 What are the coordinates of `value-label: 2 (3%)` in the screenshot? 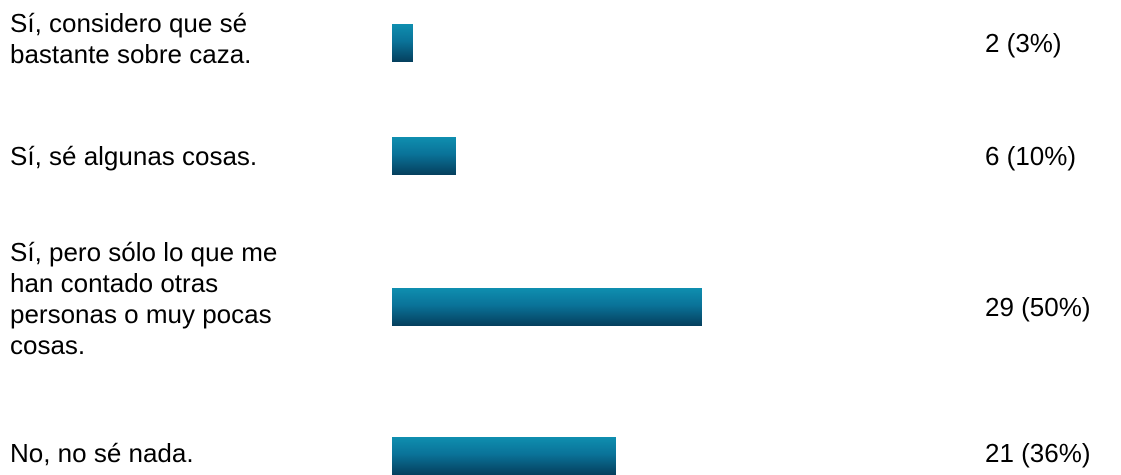 It's located at (1023, 43).